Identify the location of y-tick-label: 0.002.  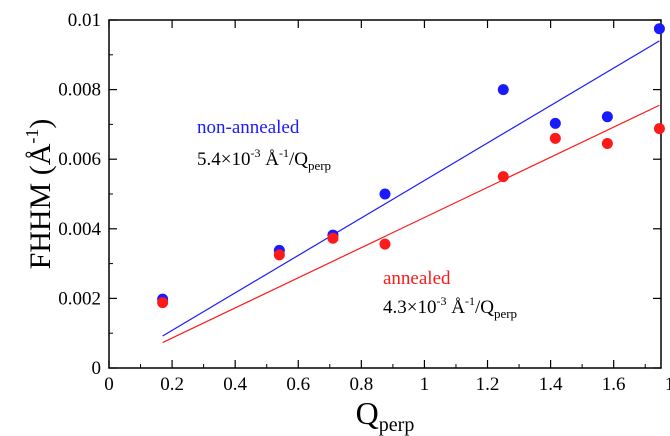
(79, 298).